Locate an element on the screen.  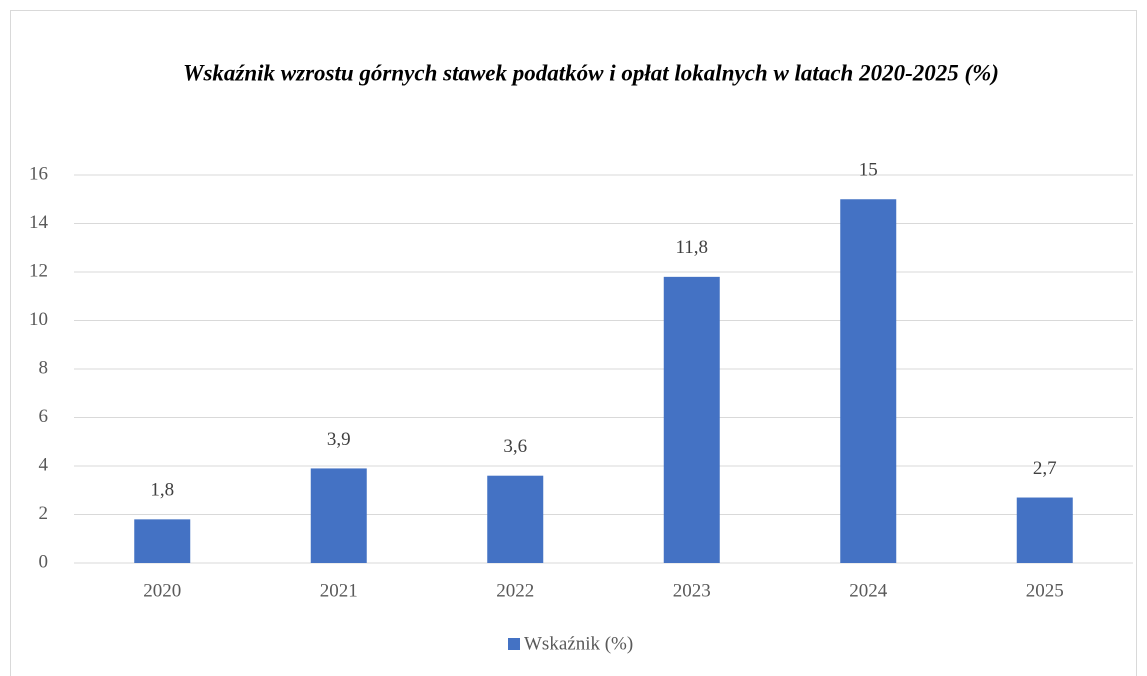
x-tick-label: 2020 is located at coordinates (162, 590).